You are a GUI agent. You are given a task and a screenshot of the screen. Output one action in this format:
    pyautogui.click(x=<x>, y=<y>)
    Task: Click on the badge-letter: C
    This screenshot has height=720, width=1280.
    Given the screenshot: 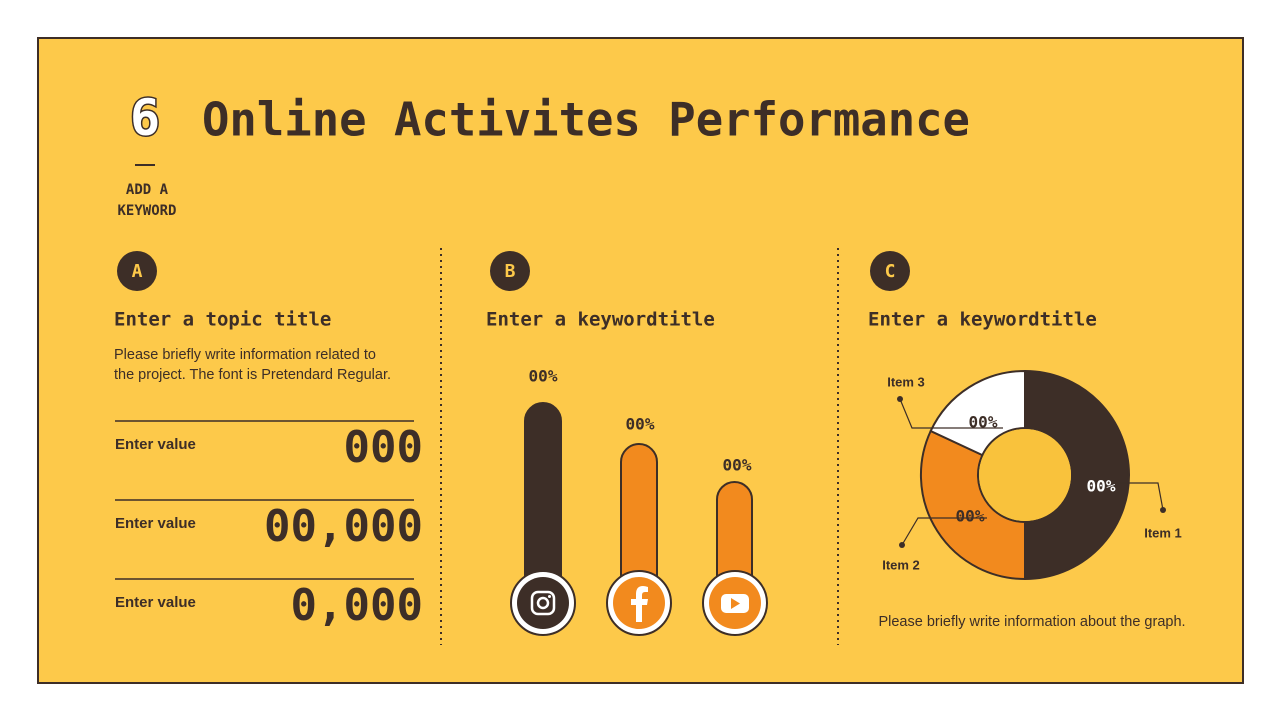 What is the action you would take?
    pyautogui.click(x=890, y=271)
    